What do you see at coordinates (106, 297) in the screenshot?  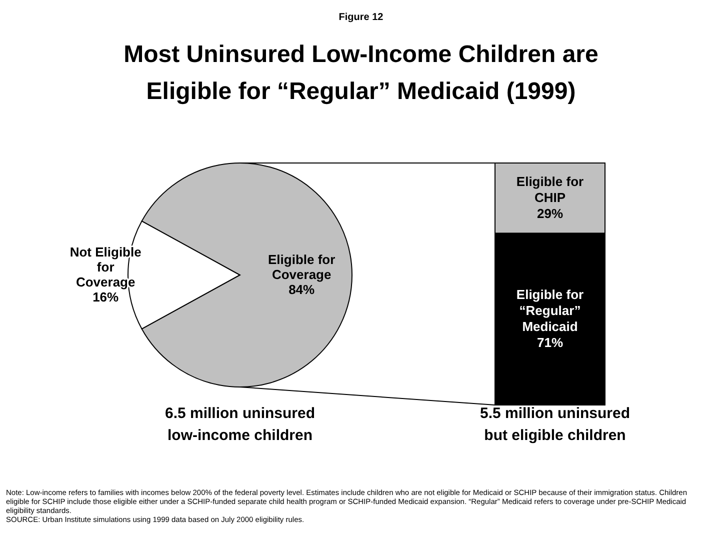 I see `data-label: 16%` at bounding box center [106, 297].